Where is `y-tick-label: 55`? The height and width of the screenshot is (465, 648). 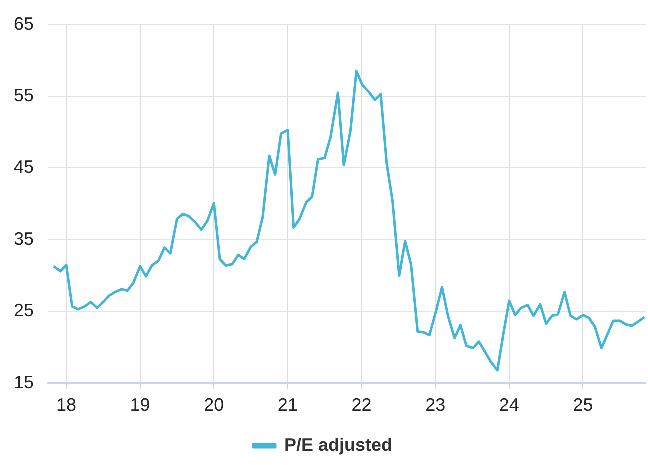
y-tick-label: 55 is located at coordinates (24, 95).